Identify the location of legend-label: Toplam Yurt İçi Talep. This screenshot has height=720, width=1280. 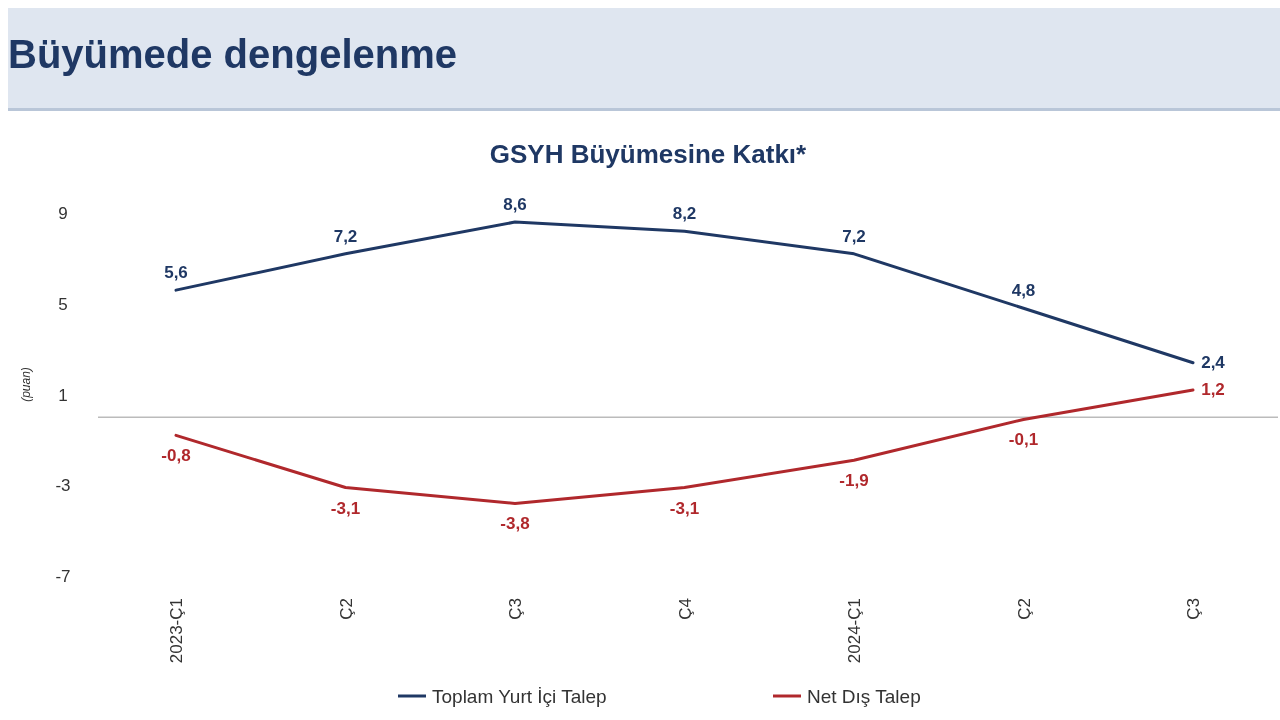
(519, 696).